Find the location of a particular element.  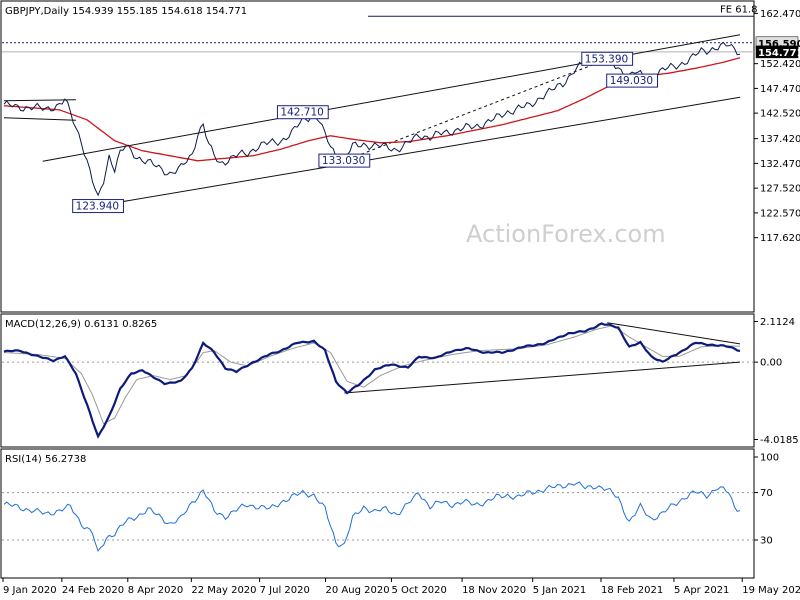

x-tick-label: 18 Nov 2020 is located at coordinates (494, 590).